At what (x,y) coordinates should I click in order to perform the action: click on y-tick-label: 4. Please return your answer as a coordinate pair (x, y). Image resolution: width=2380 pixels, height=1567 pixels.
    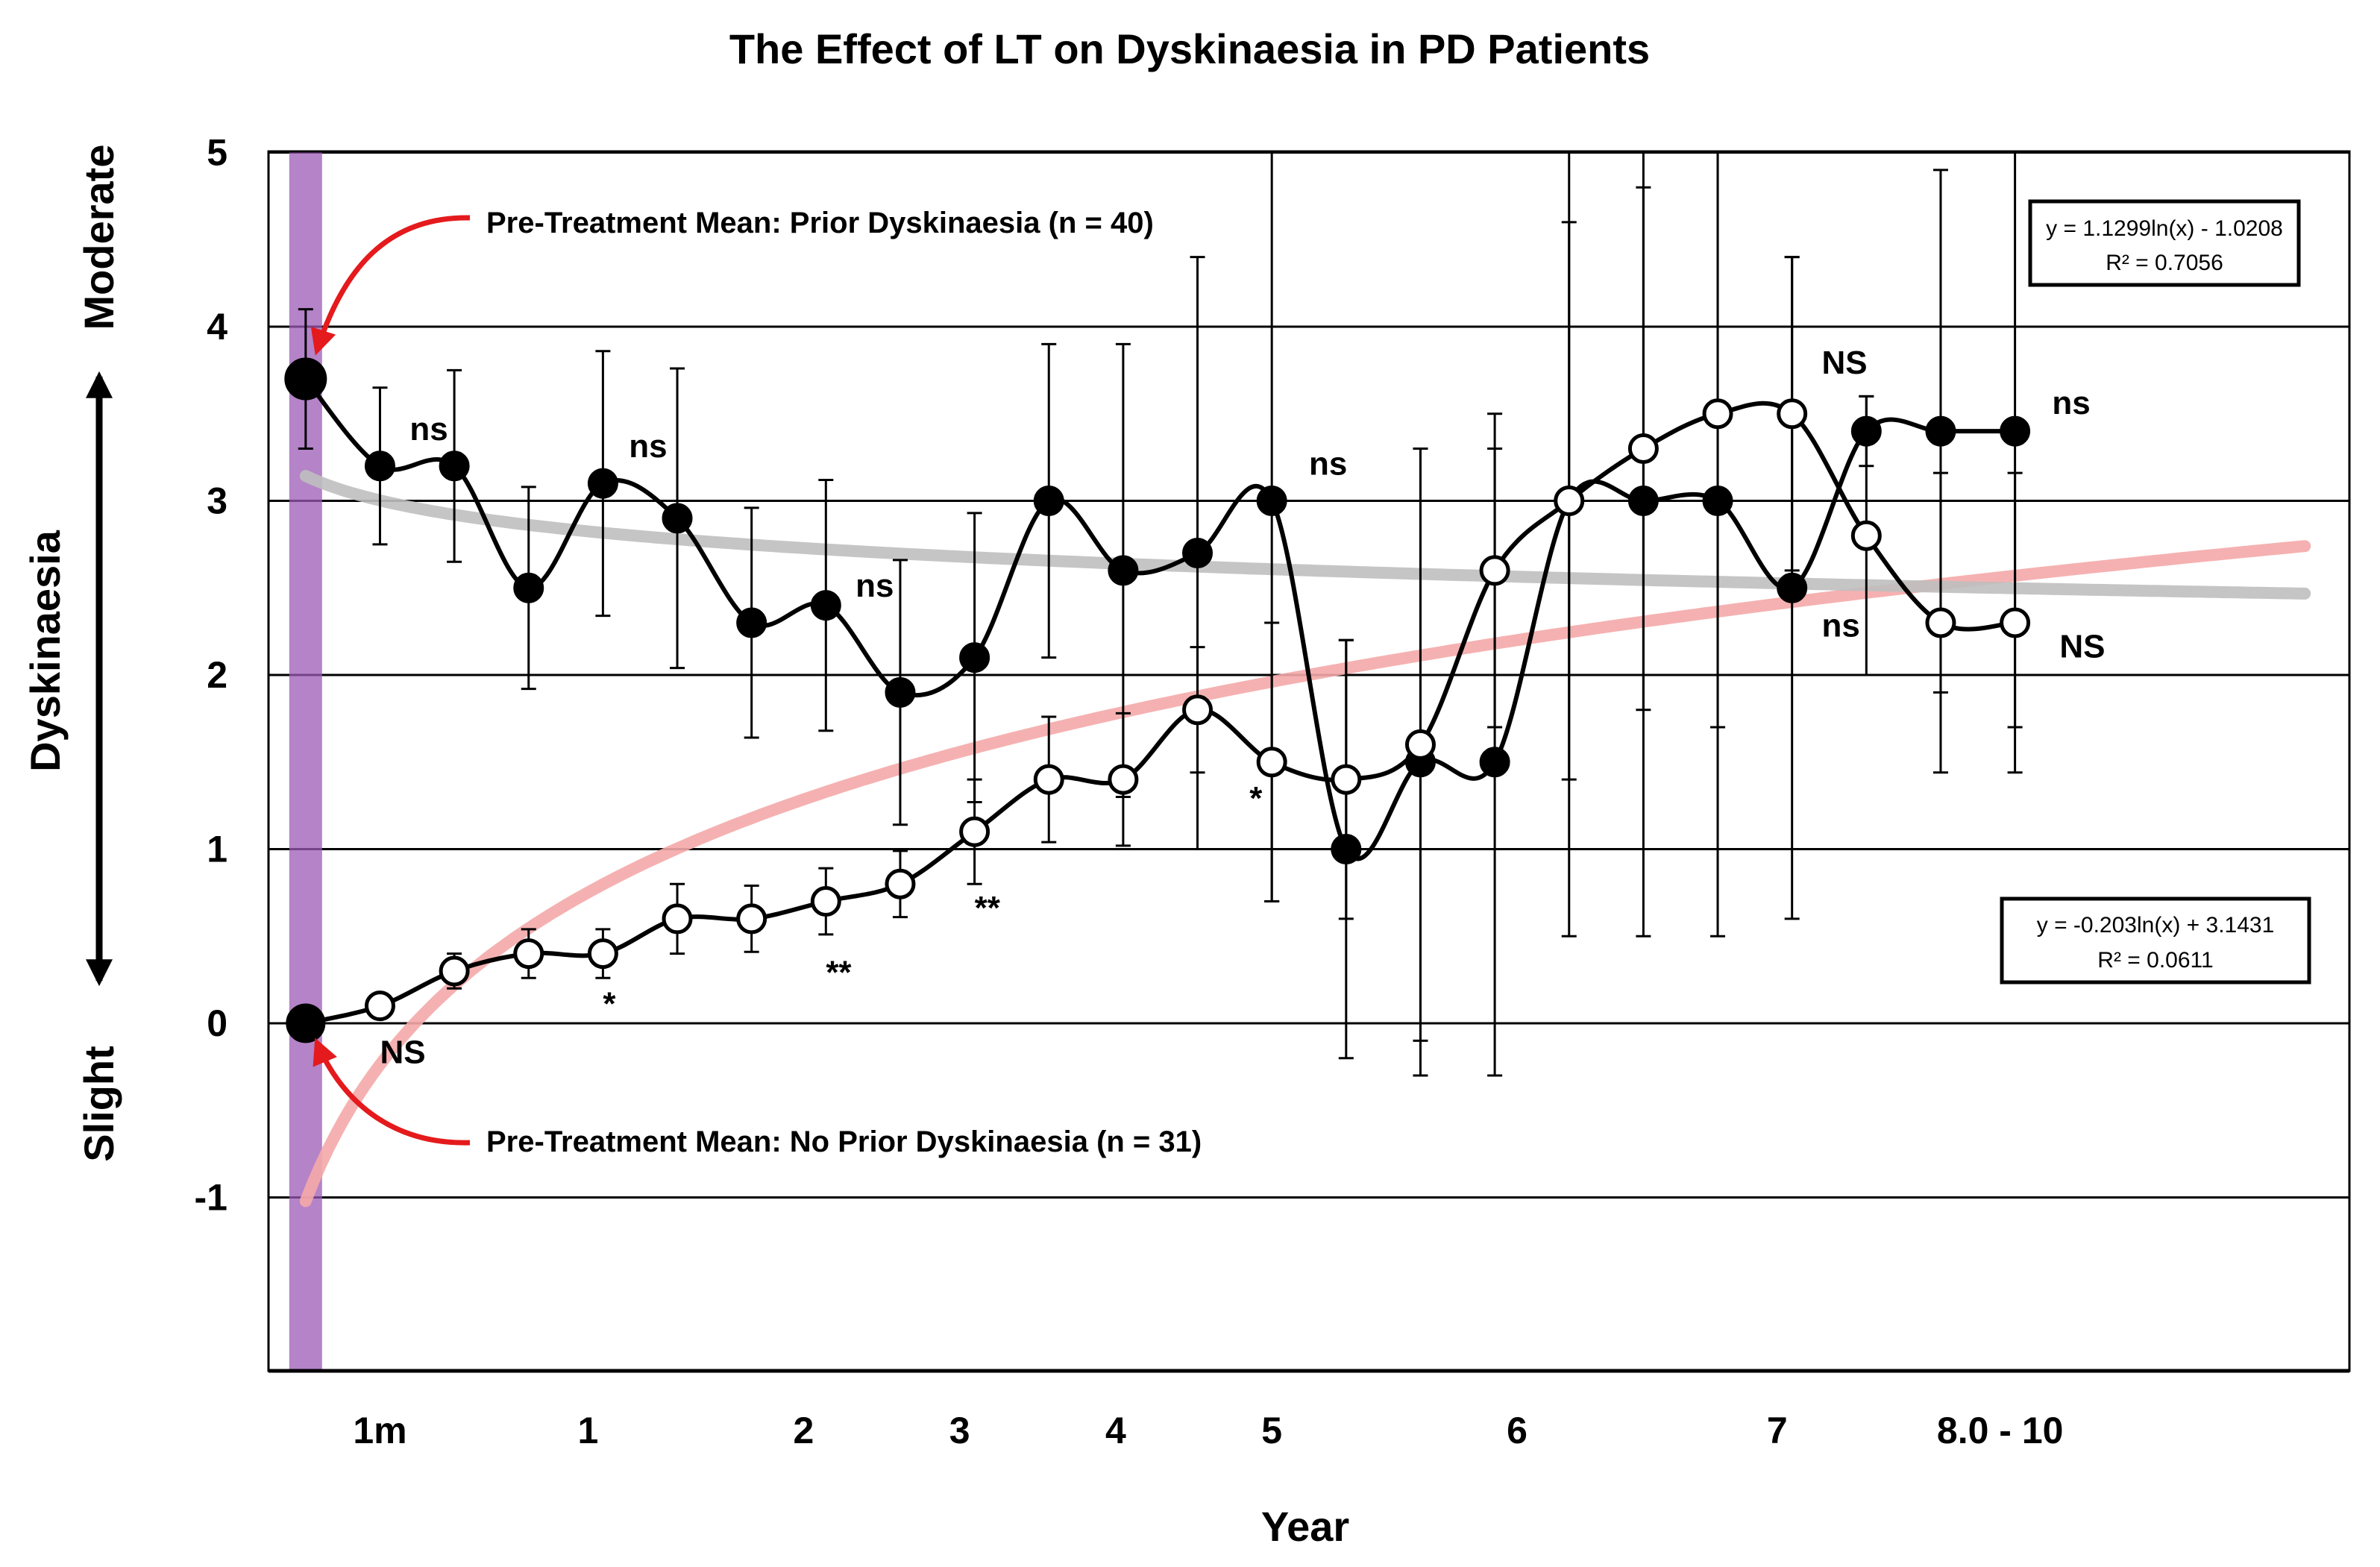
    Looking at the image, I should click on (217, 327).